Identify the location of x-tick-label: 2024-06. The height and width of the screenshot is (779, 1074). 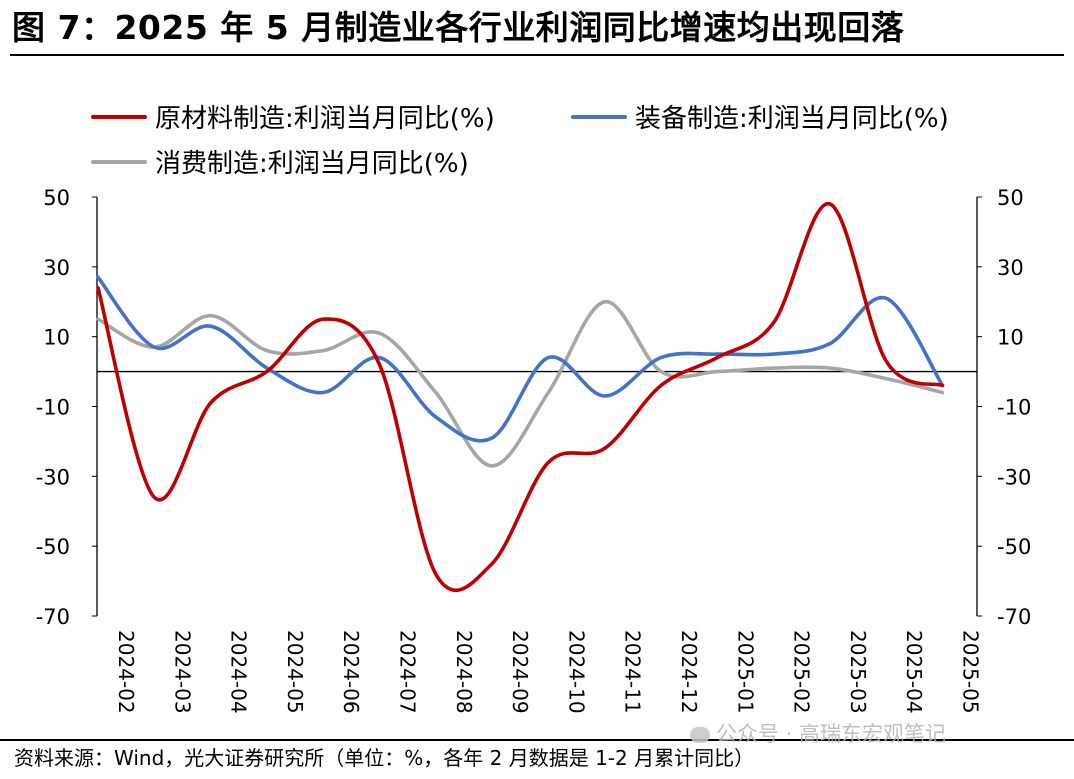
(351, 672).